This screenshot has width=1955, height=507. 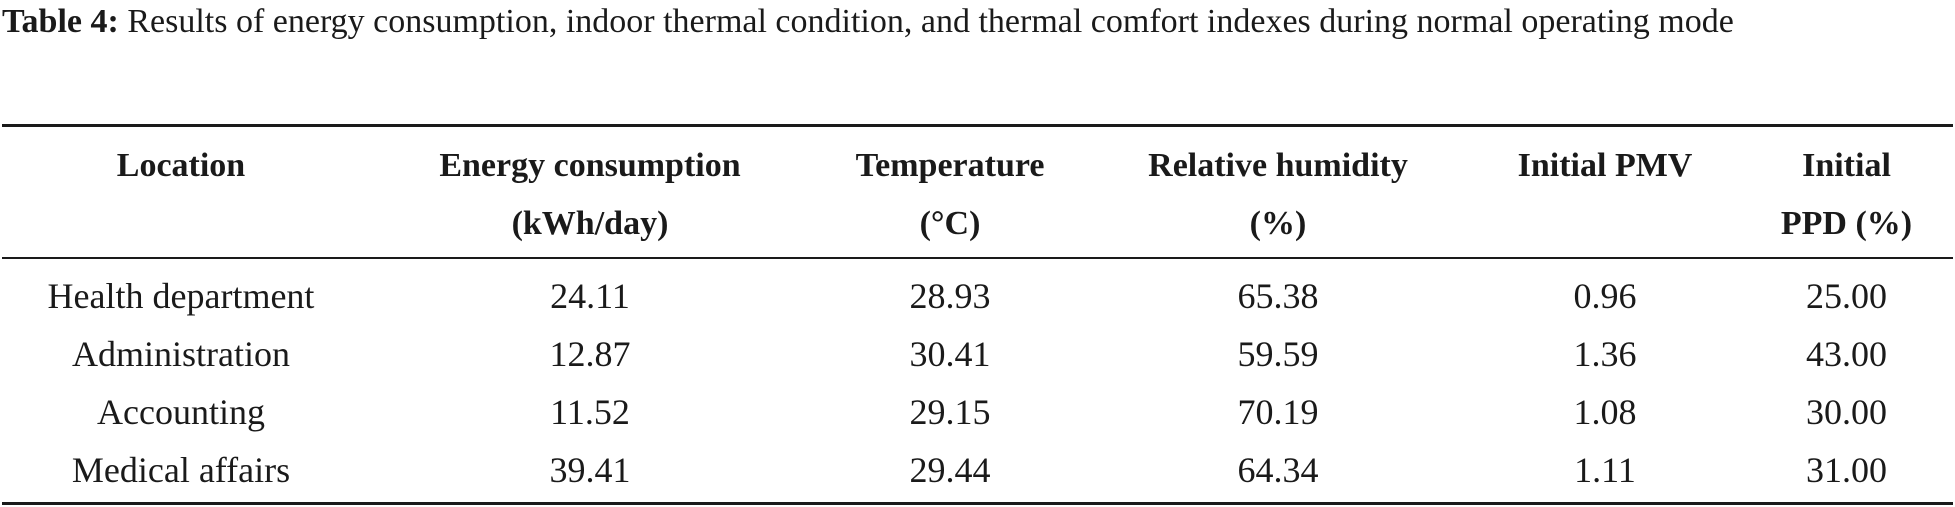 What do you see at coordinates (590, 296) in the screenshot?
I see `cell-energy: 24.11` at bounding box center [590, 296].